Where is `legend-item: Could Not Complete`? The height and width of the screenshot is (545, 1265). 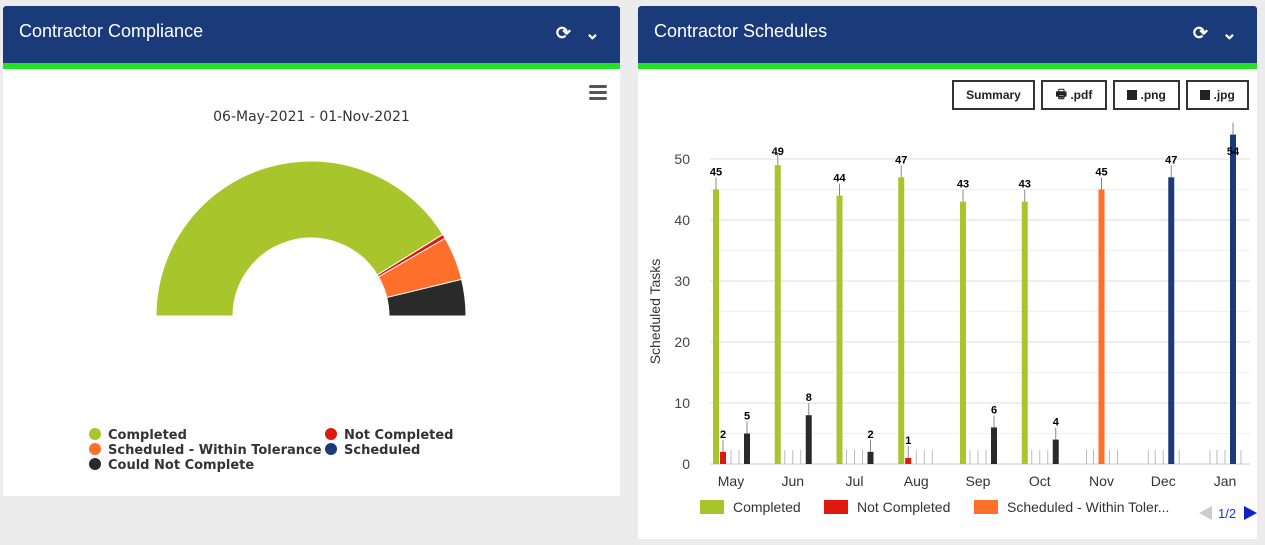
legend-item: Could Not Complete is located at coordinates (181, 465).